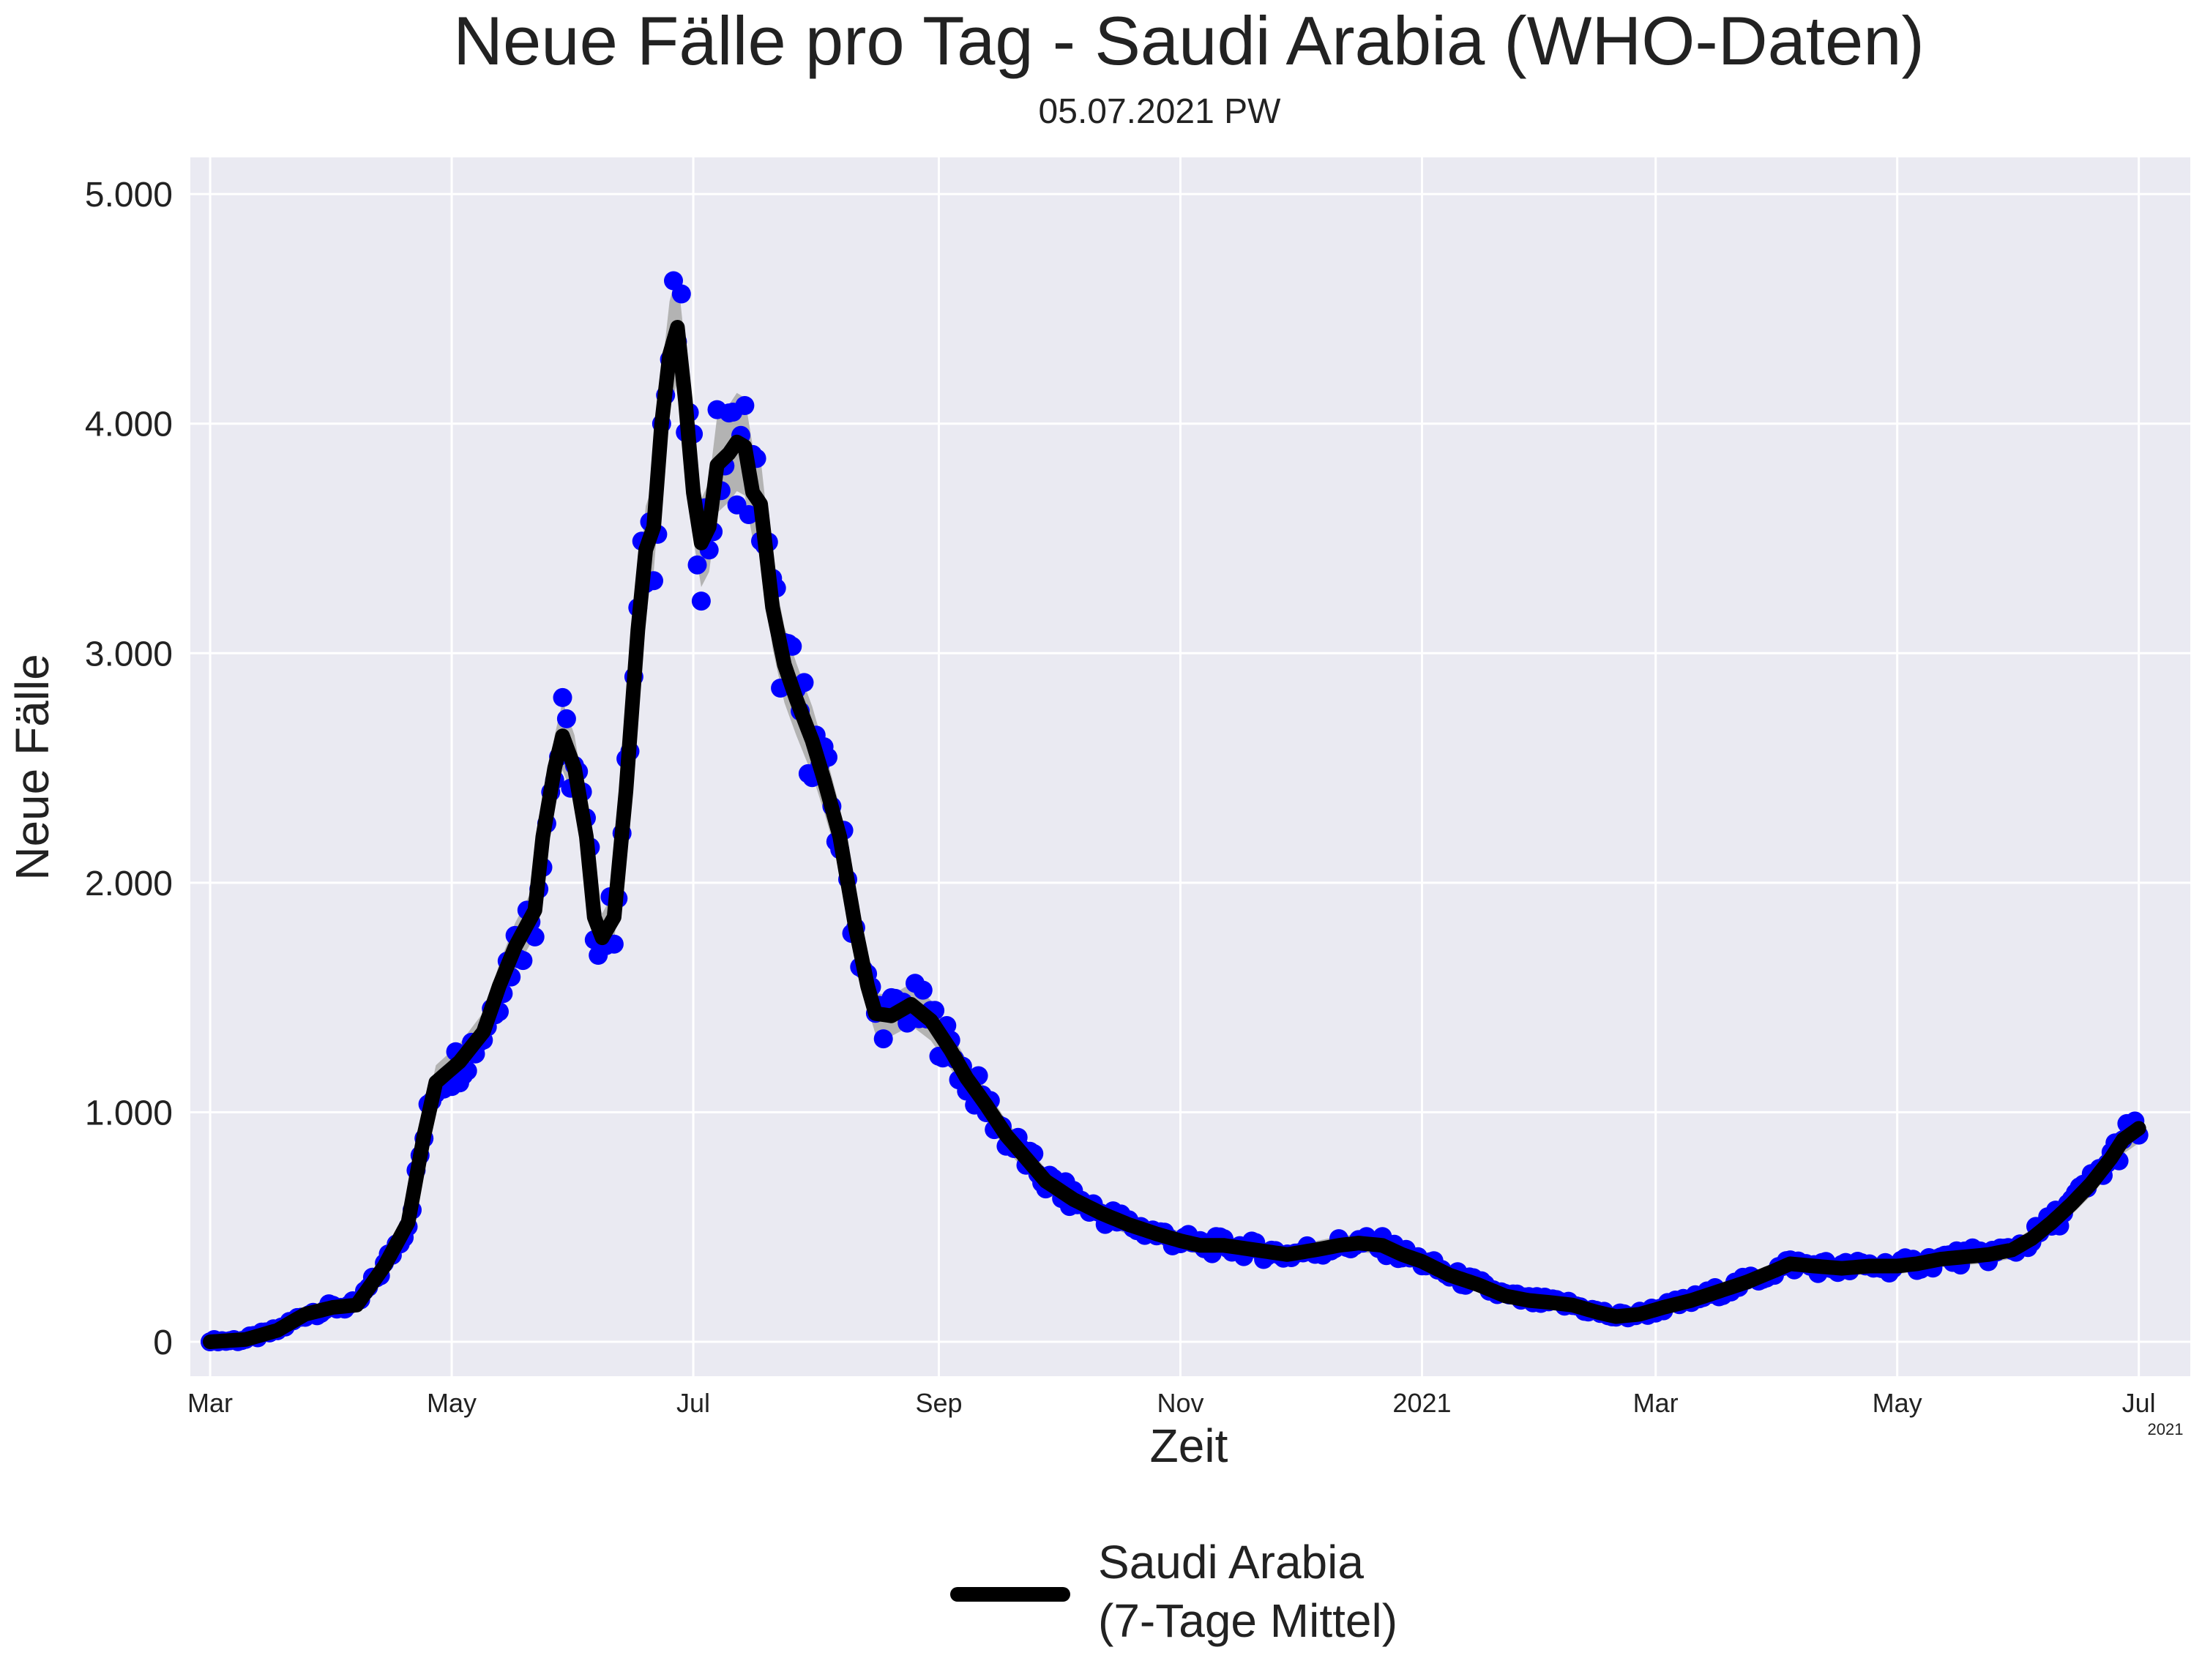  I want to click on legend-label-line-1: Saudi Arabia, so click(1231, 1562).